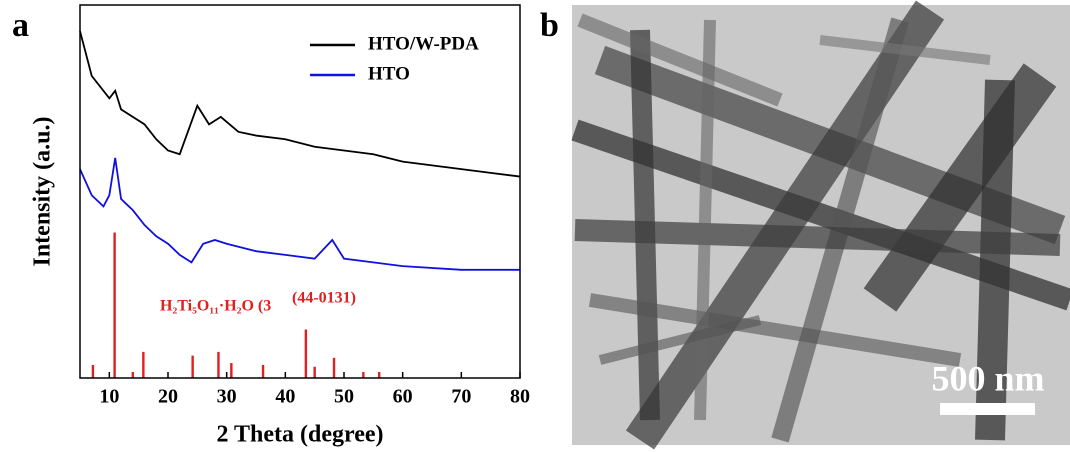  Describe the element at coordinates (423, 43) in the screenshot. I see `legend-label: HTO/W-PDA` at that location.